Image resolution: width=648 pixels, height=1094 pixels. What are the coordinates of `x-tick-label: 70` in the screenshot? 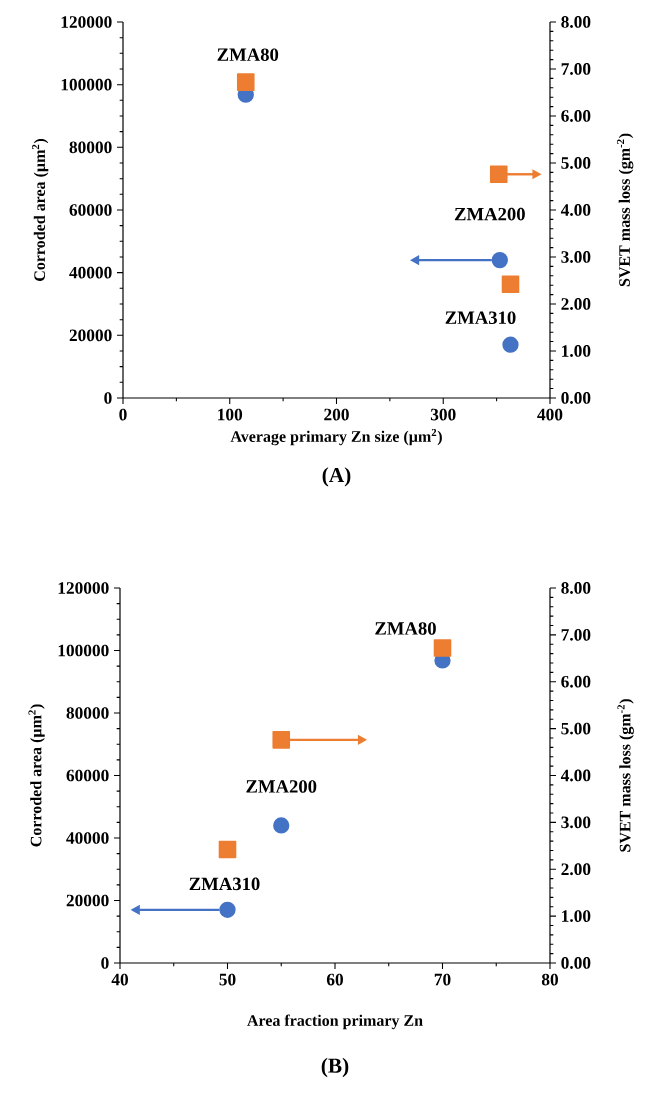 It's located at (442, 979).